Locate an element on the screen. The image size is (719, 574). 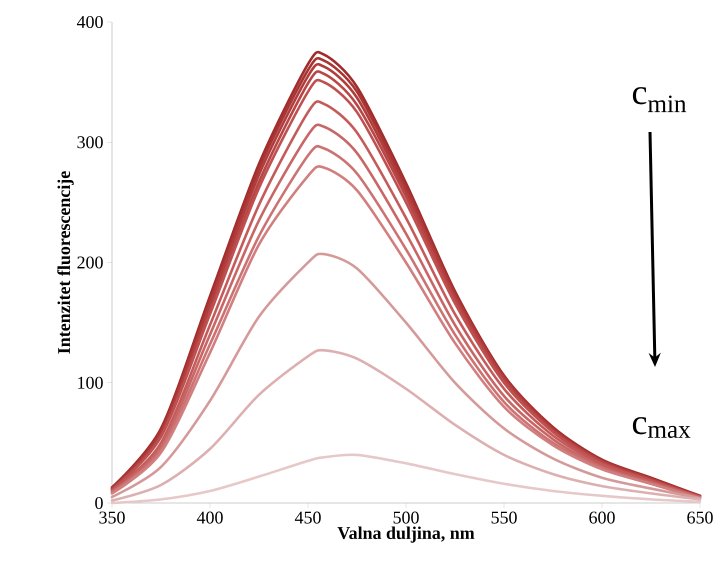
annotation: c$_{max}$ is located at coordinates (661, 427).